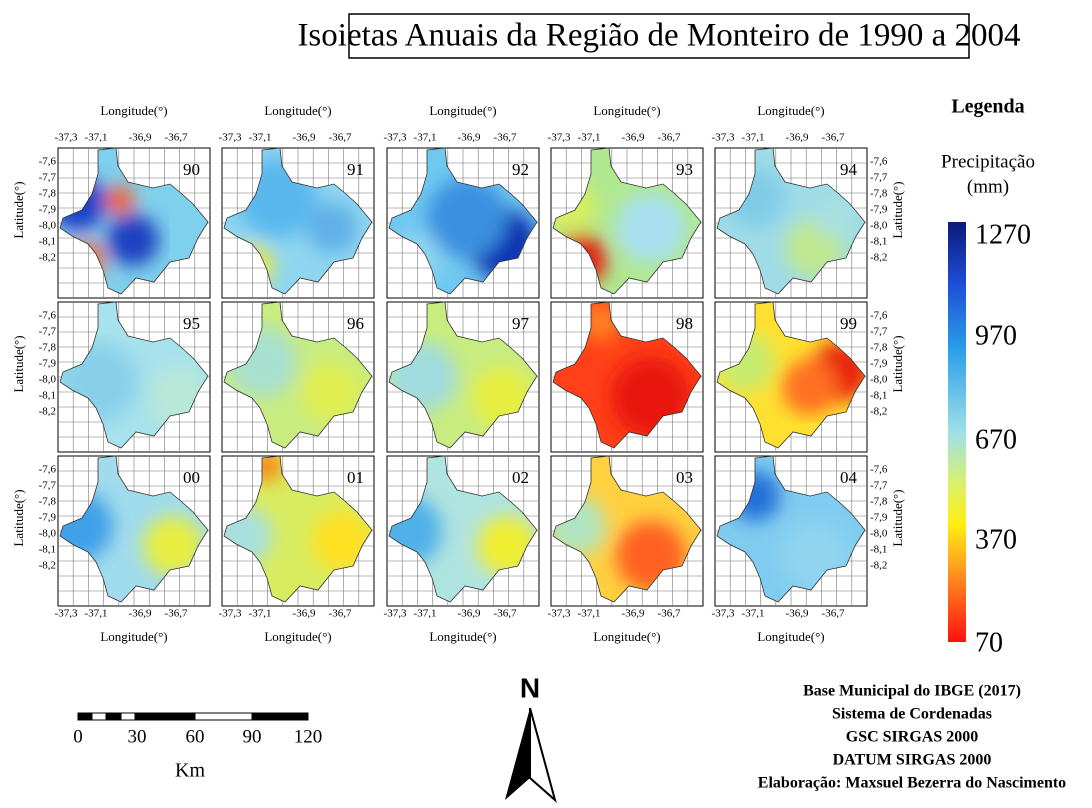  What do you see at coordinates (517, 754) in the screenshot?
I see `north-arrow-left` at bounding box center [517, 754].